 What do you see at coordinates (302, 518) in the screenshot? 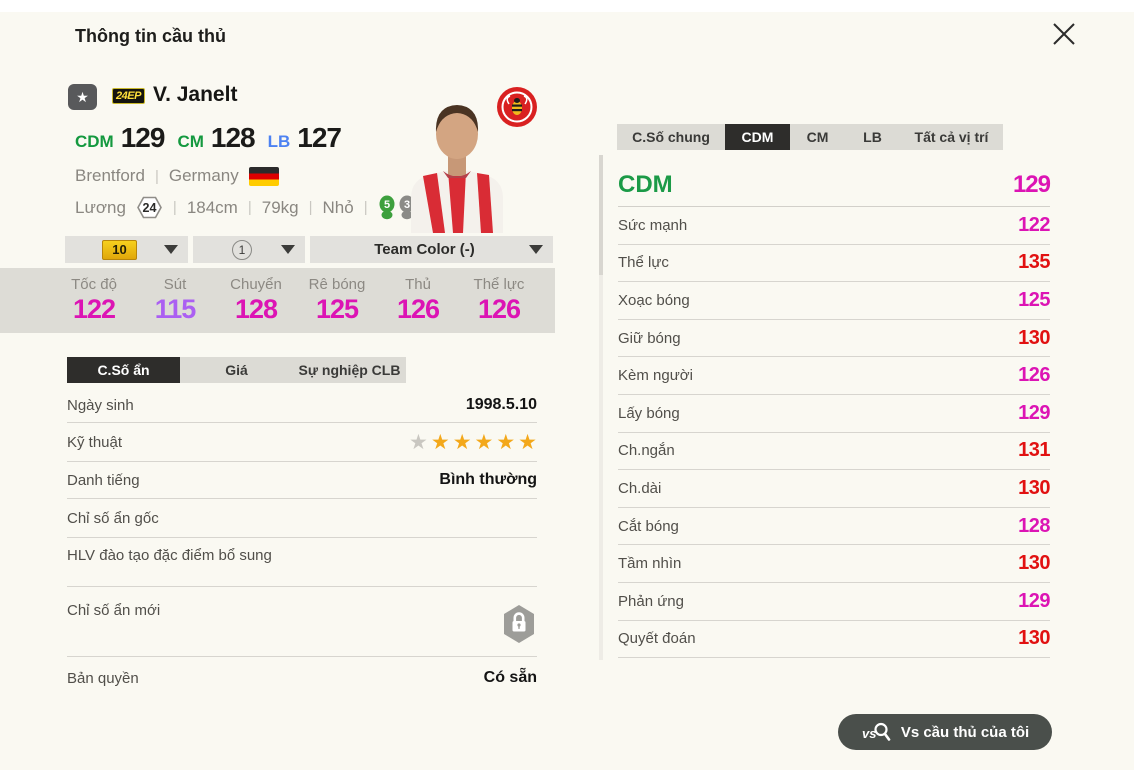
I see `table-row: Chỉ số ẩn gốc` at bounding box center [302, 518].